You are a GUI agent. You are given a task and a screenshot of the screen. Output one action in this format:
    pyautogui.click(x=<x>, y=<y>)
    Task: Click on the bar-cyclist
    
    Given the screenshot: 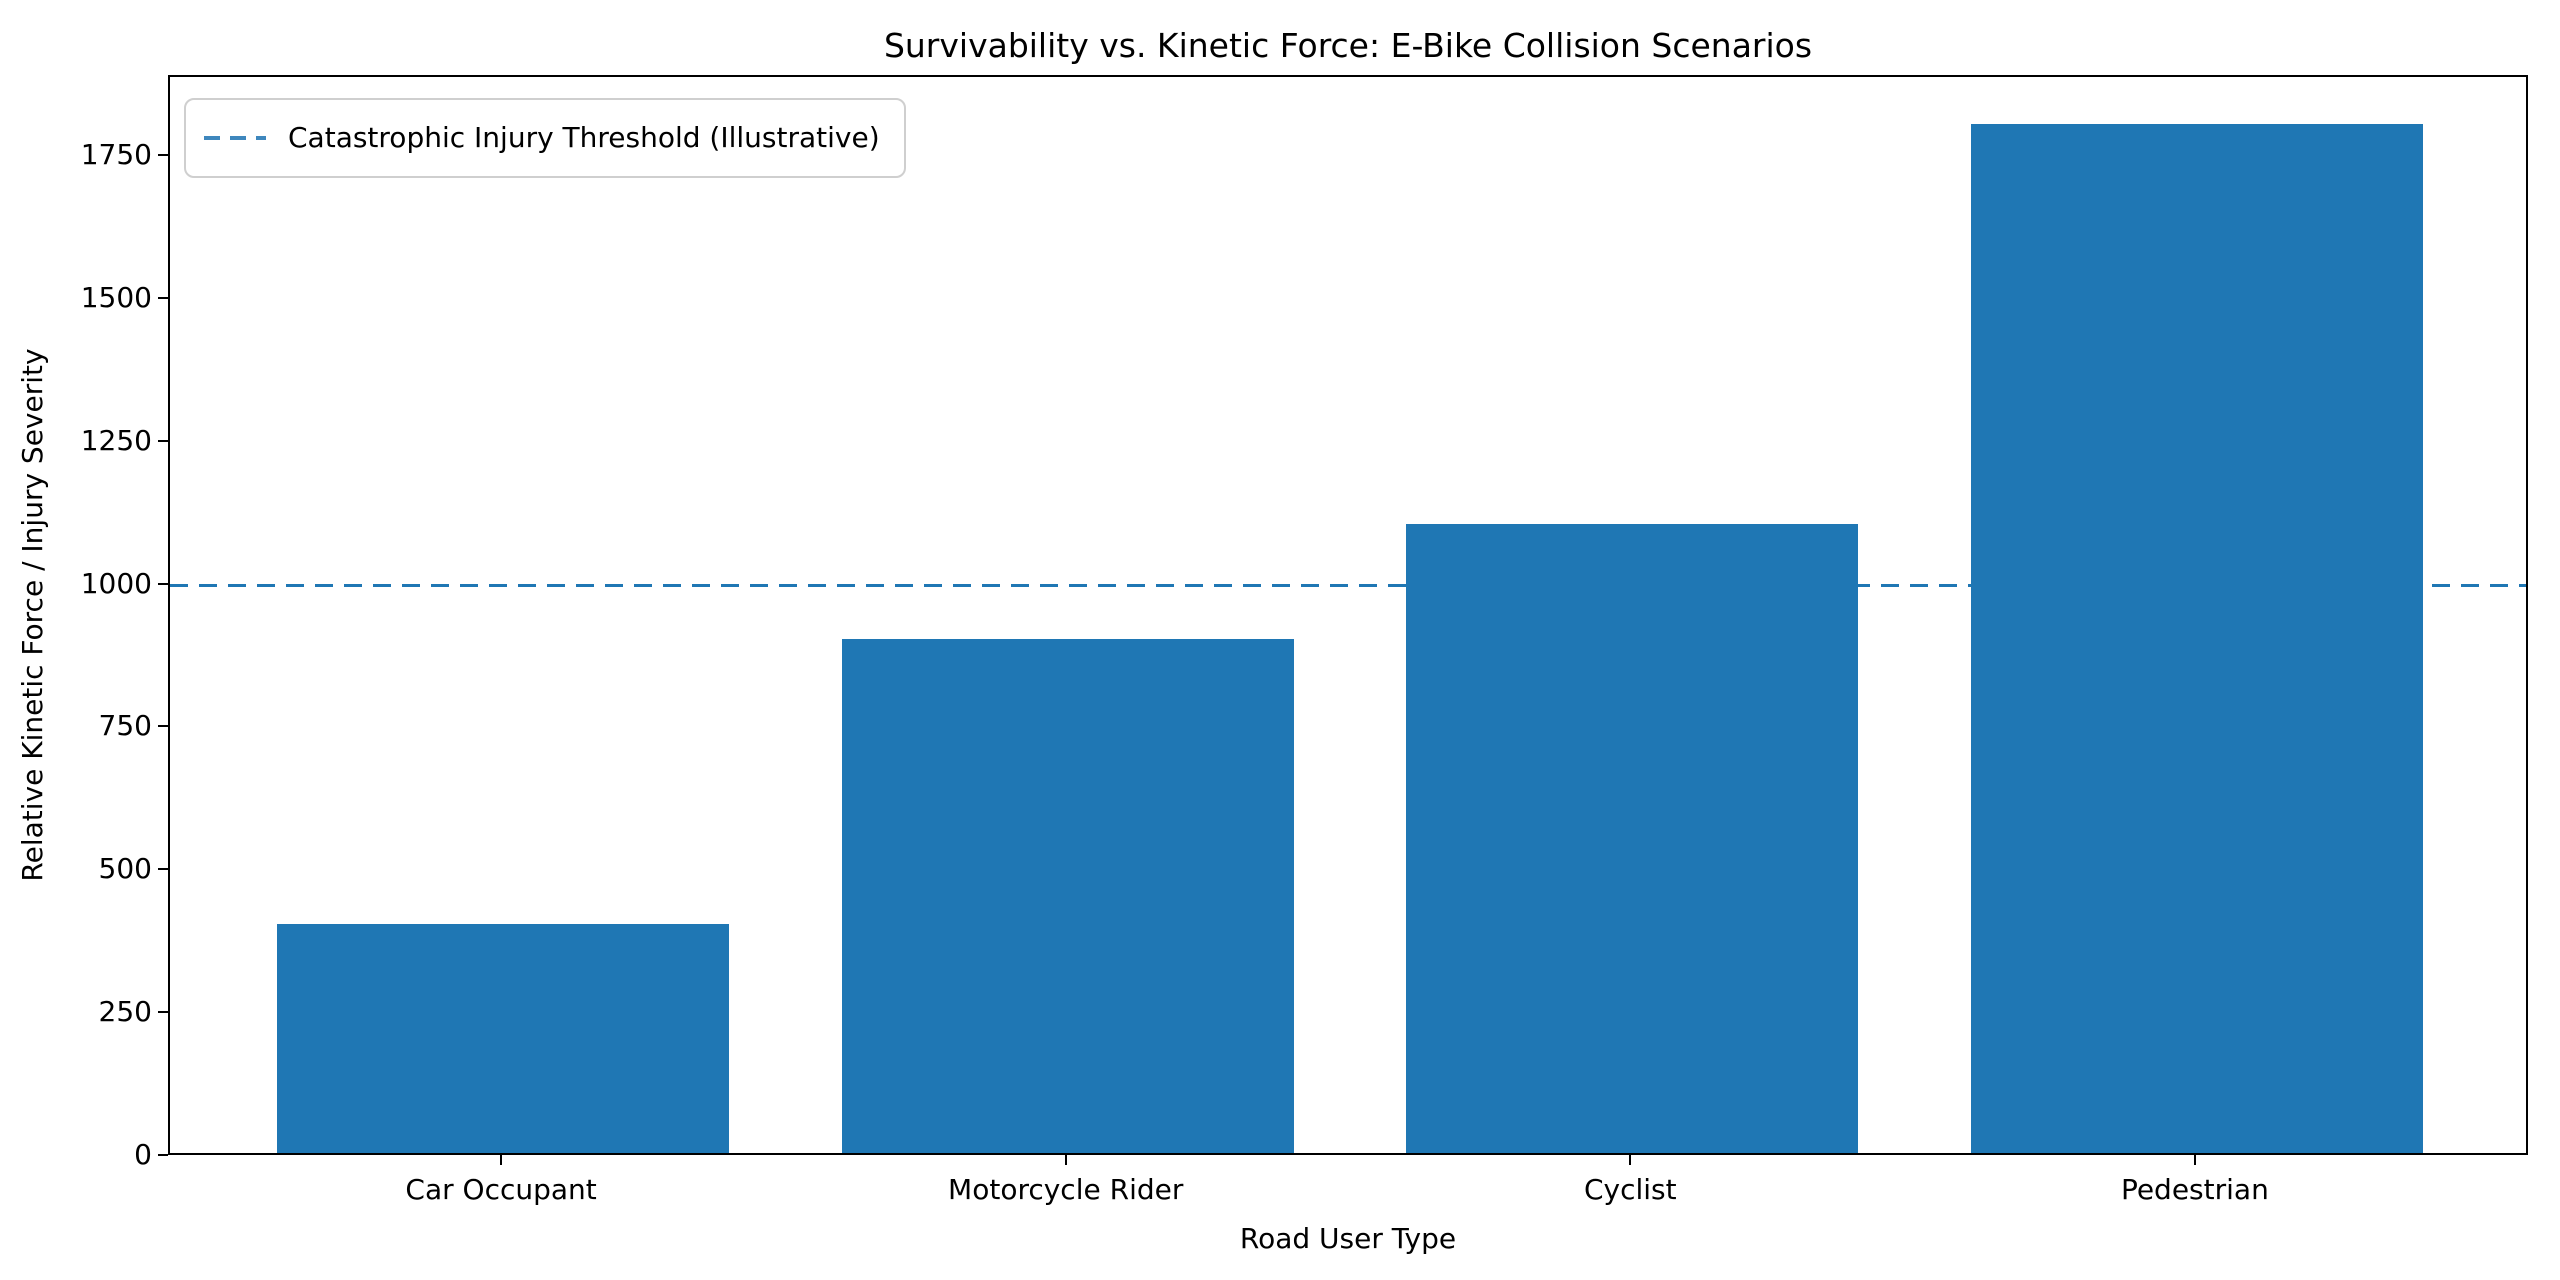 What is the action you would take?
    pyautogui.click(x=1632, y=838)
    